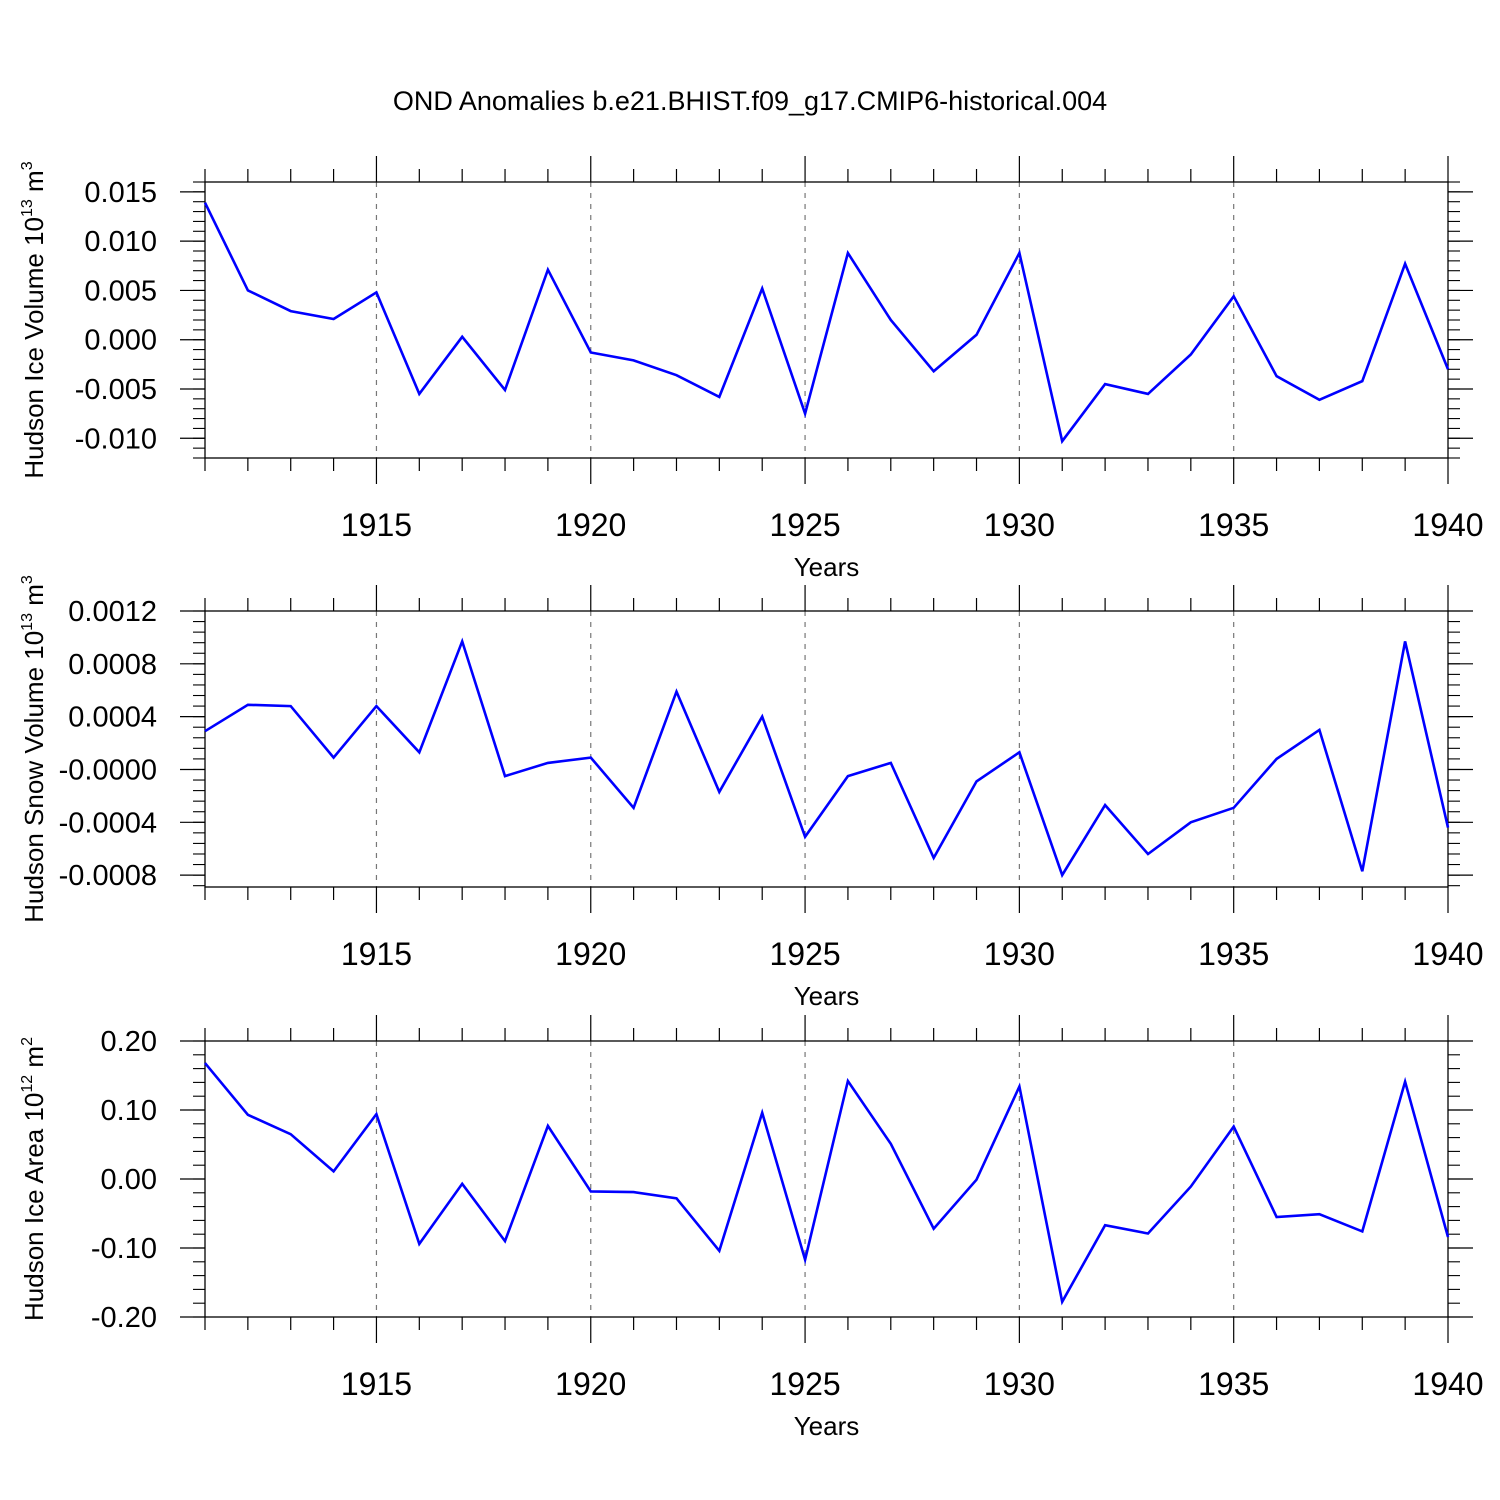  I want to click on y-tick-label: -0.10, so click(124, 1249).